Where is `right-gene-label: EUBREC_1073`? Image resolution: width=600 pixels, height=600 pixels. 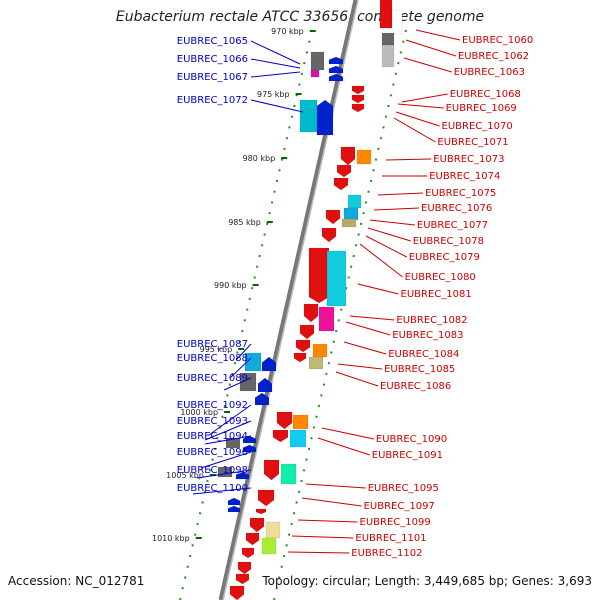 right-gene-label: EUBREC_1073 is located at coordinates (468, 159).